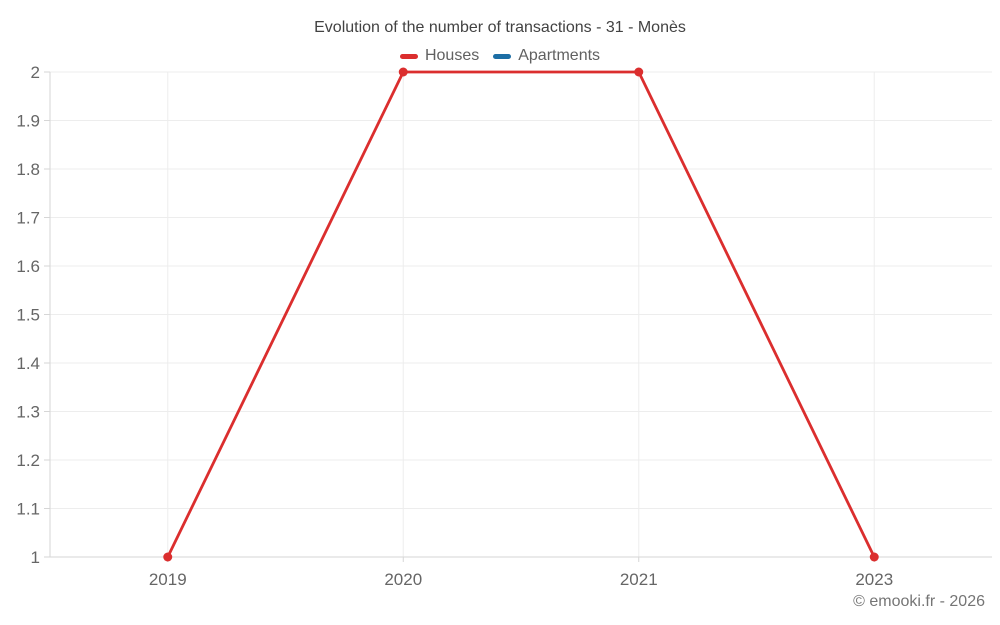 This screenshot has height=625, width=1000. Describe the element at coordinates (28, 169) in the screenshot. I see `y-tick-label: 1.8` at that location.